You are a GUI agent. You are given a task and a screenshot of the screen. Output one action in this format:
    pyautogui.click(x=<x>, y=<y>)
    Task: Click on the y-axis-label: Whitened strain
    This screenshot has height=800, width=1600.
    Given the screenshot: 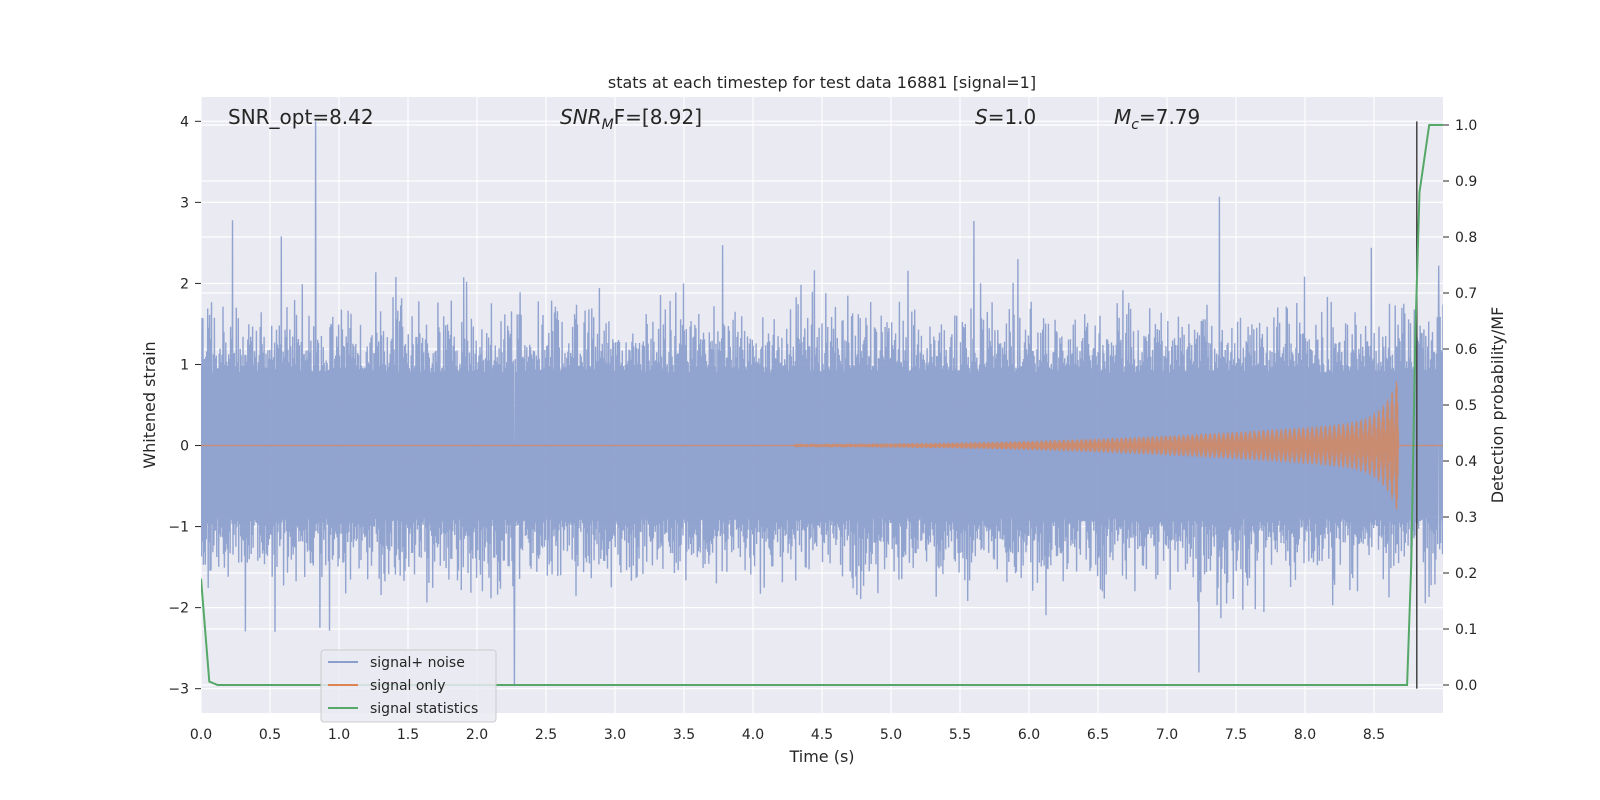 What is the action you would take?
    pyautogui.click(x=149, y=404)
    